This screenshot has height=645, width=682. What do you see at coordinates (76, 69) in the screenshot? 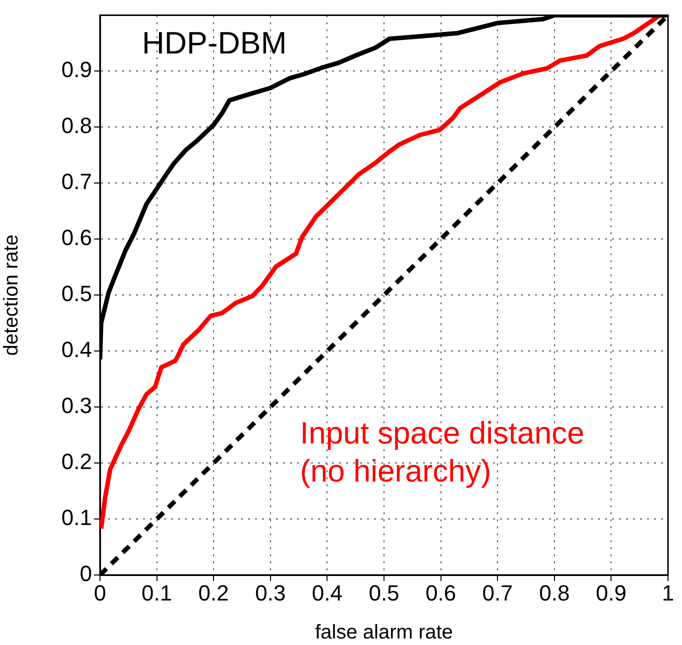
I see `y-tick-label: 0.9` at bounding box center [76, 69].